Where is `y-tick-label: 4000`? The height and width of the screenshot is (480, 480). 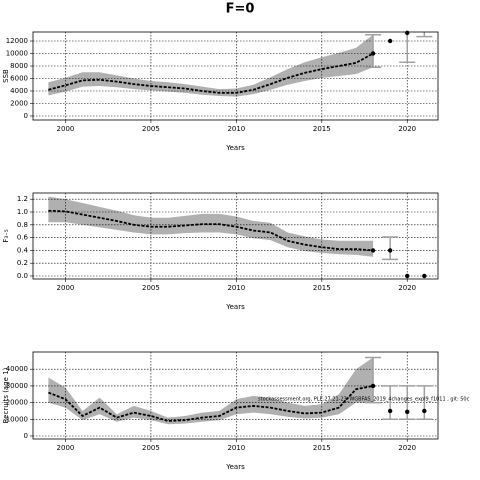
y-tick-label: 4000 is located at coordinates (19, 91).